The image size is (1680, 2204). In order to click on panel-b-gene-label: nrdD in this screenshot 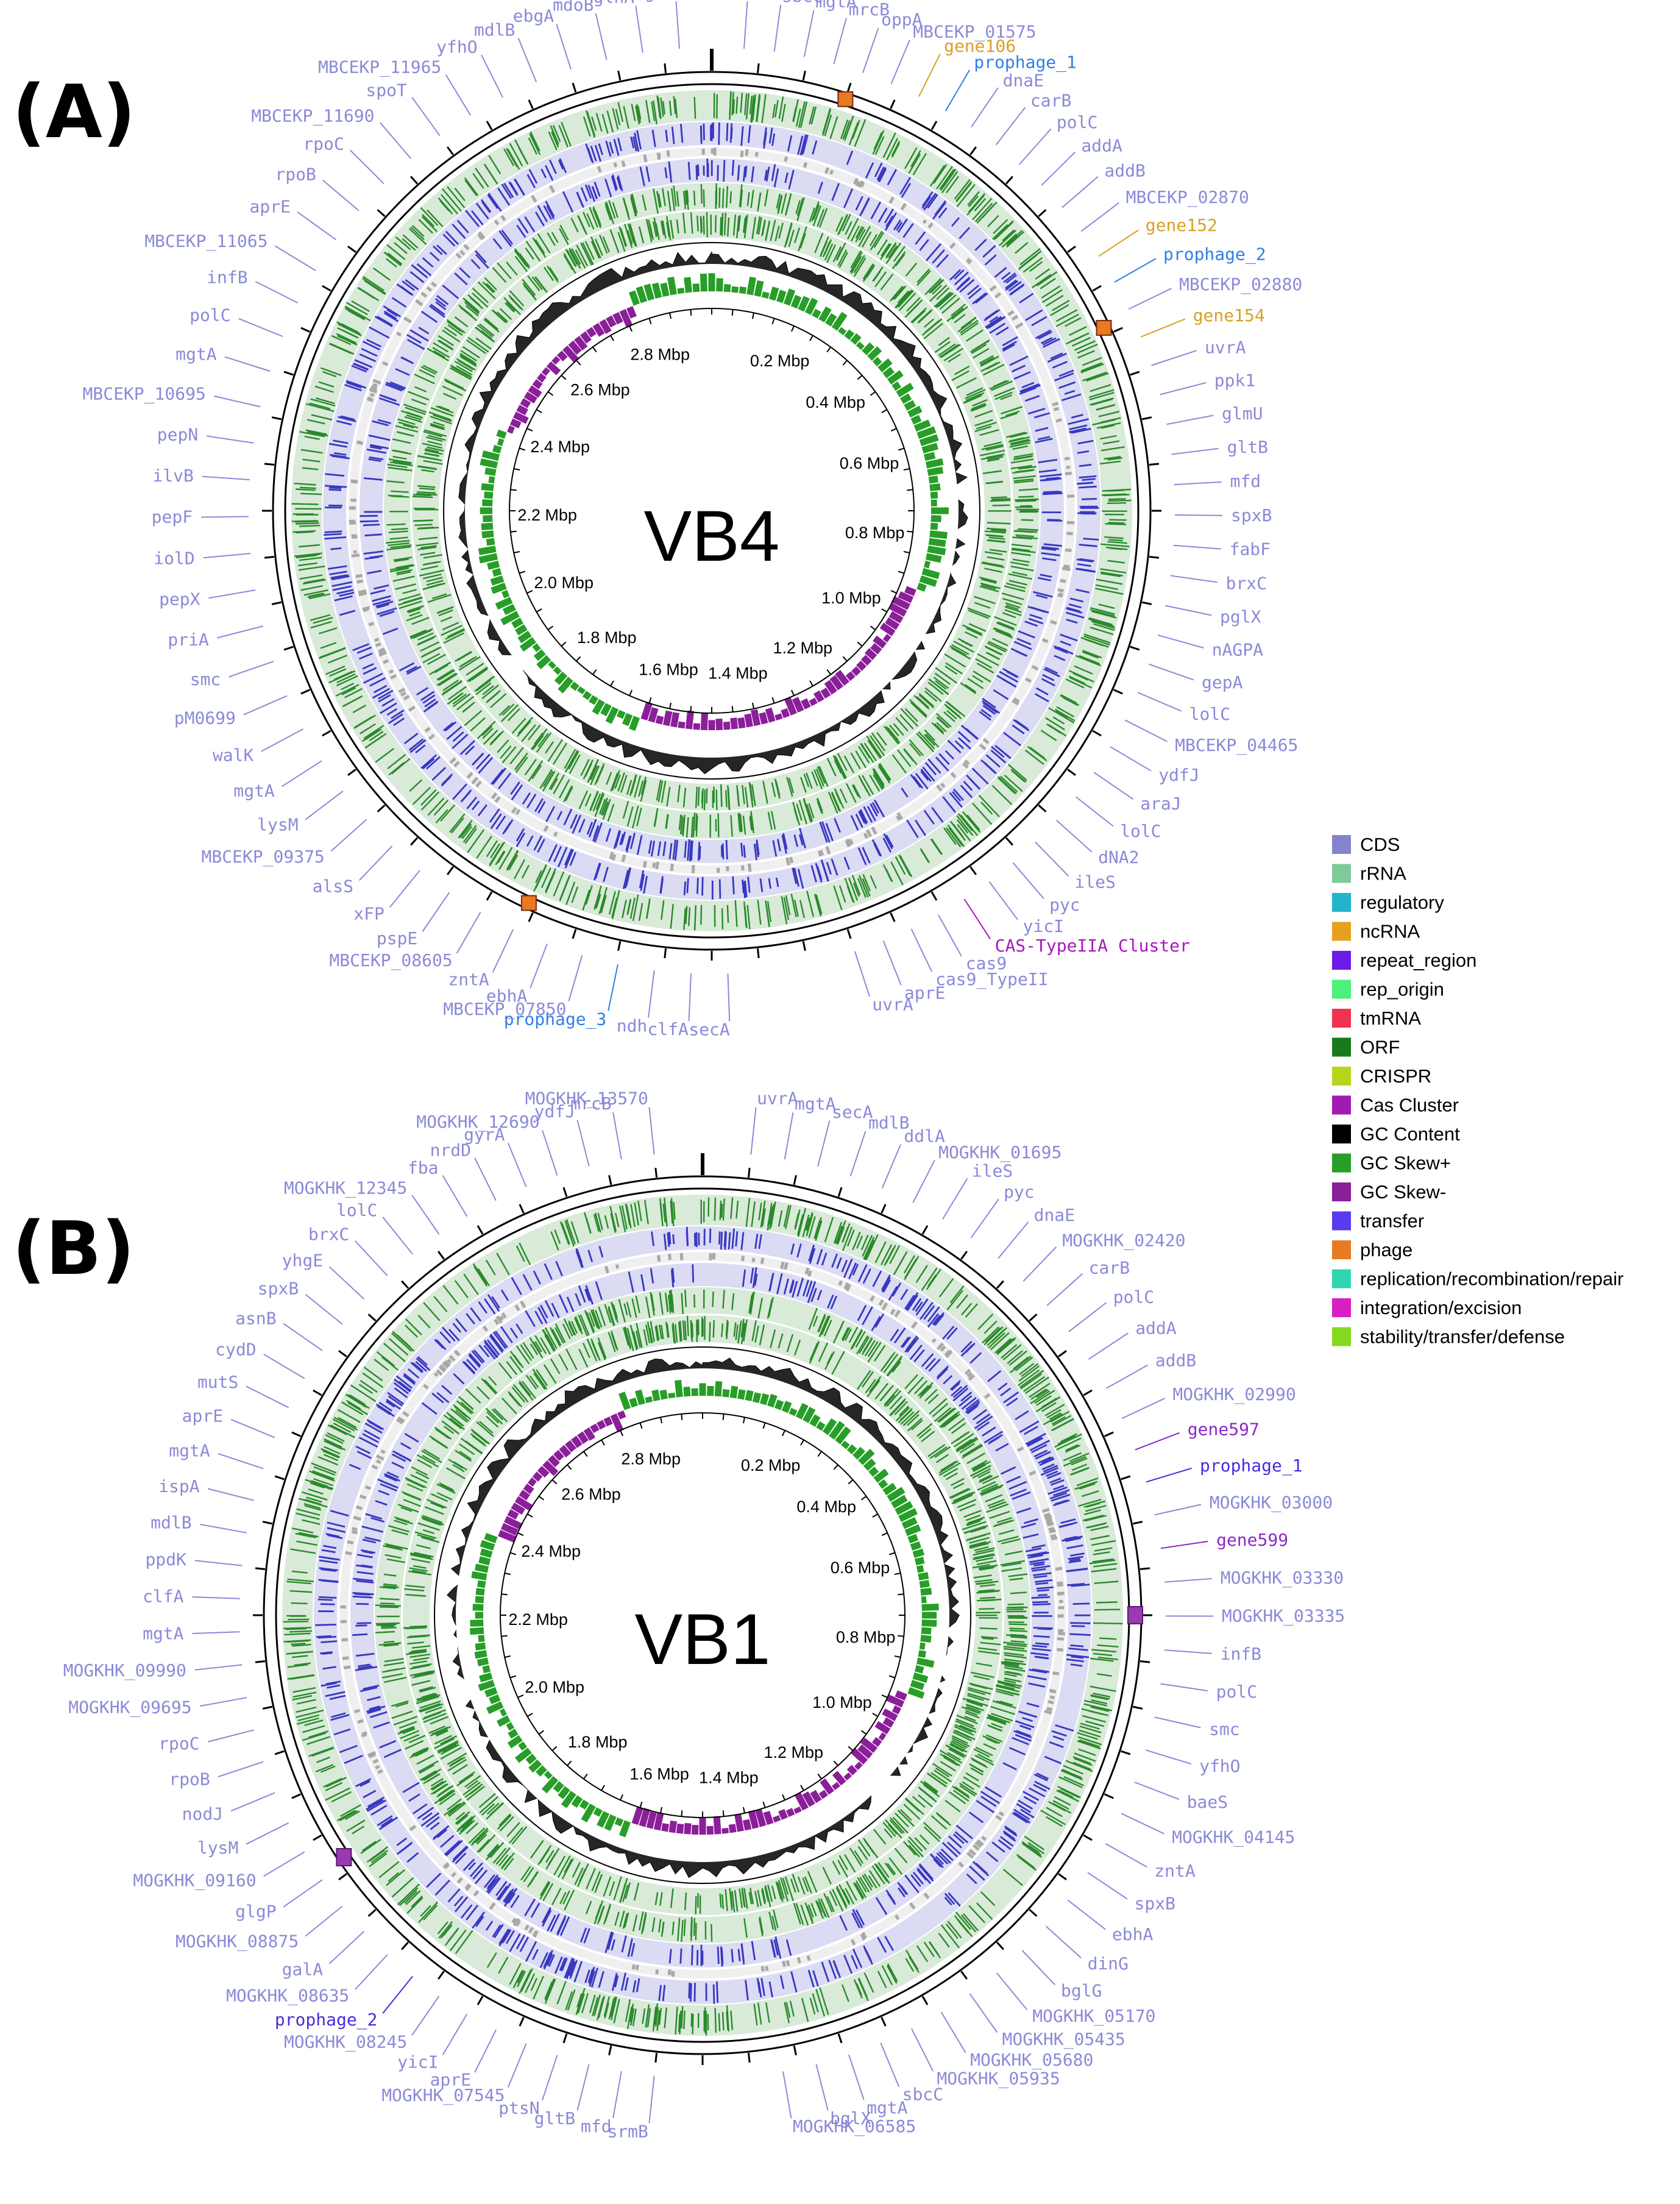, I will do `click(451, 1150)`.